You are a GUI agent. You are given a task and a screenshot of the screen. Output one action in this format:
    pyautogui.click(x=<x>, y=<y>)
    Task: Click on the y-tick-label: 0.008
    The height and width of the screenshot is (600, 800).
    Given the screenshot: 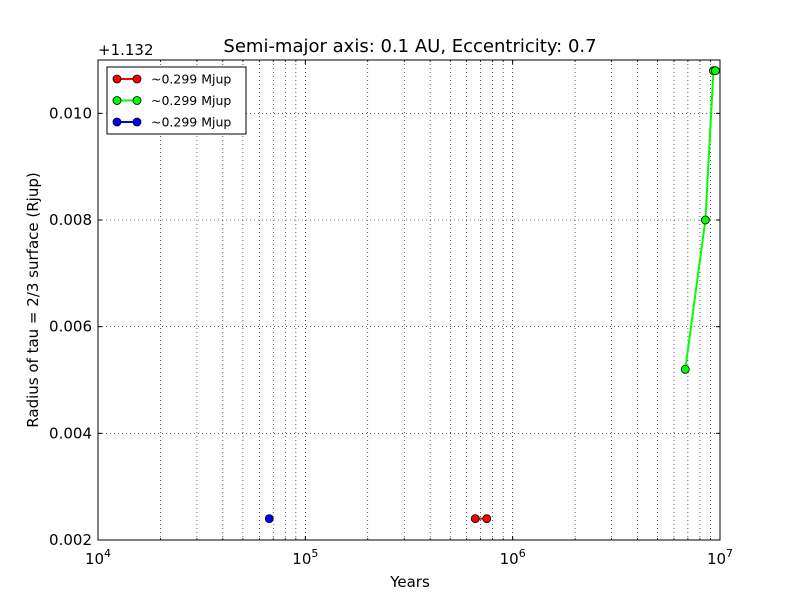 What is the action you would take?
    pyautogui.click(x=70, y=220)
    